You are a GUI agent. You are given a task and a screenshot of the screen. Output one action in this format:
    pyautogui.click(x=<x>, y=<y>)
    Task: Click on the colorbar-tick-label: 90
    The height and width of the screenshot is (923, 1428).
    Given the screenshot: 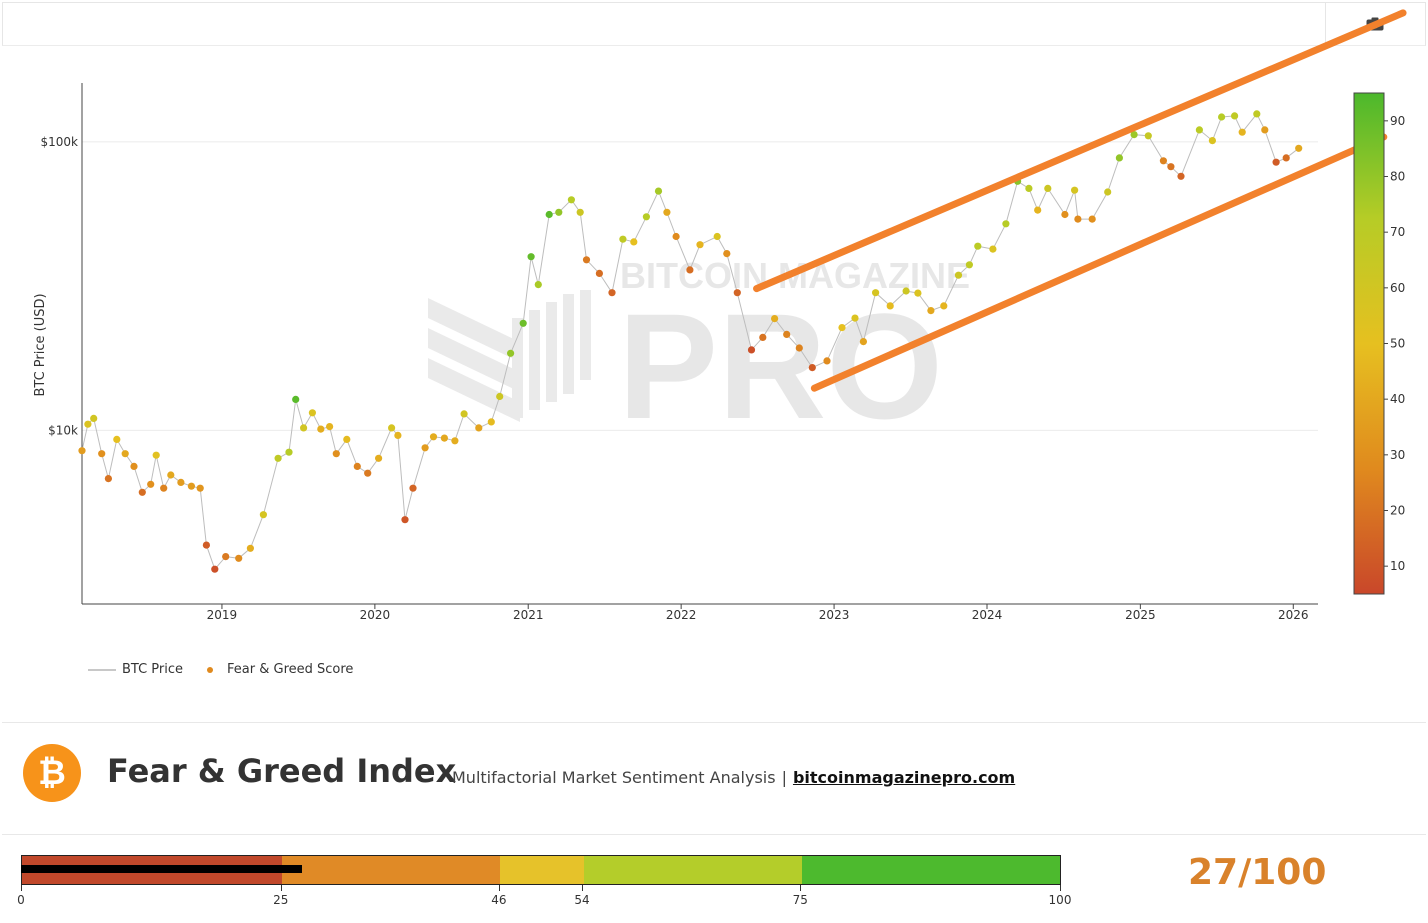 What is the action you would take?
    pyautogui.click(x=1397, y=121)
    